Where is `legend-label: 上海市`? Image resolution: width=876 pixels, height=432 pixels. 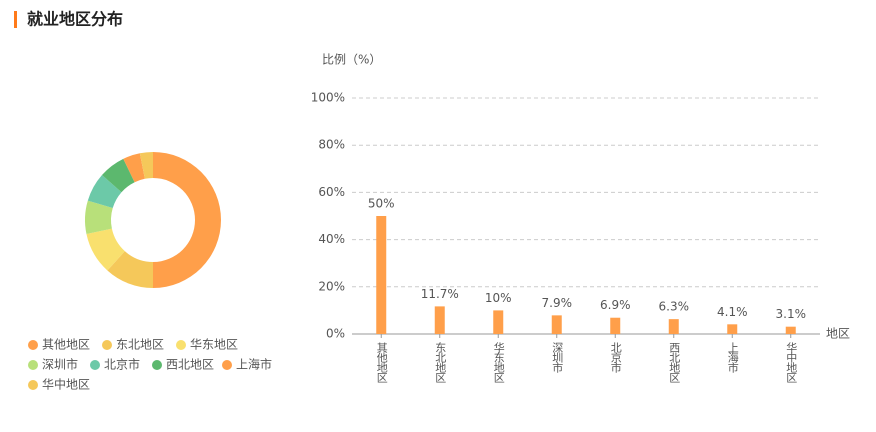
legend-label: 上海市 is located at coordinates (254, 364).